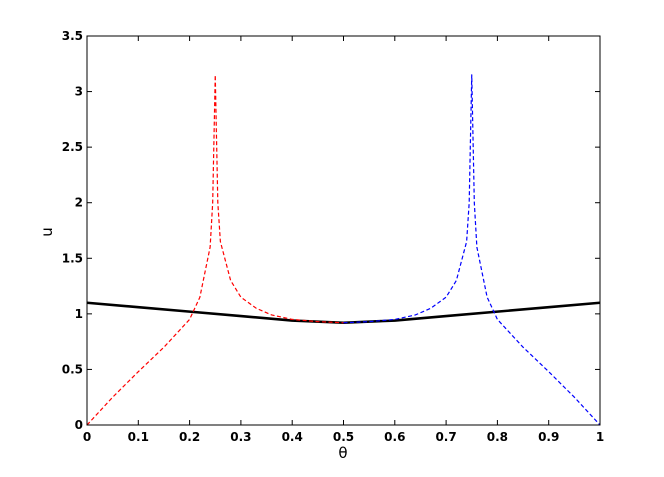 Image resolution: width=664 pixels, height=477 pixels. I want to click on y-tick-label: 0, so click(79, 425).